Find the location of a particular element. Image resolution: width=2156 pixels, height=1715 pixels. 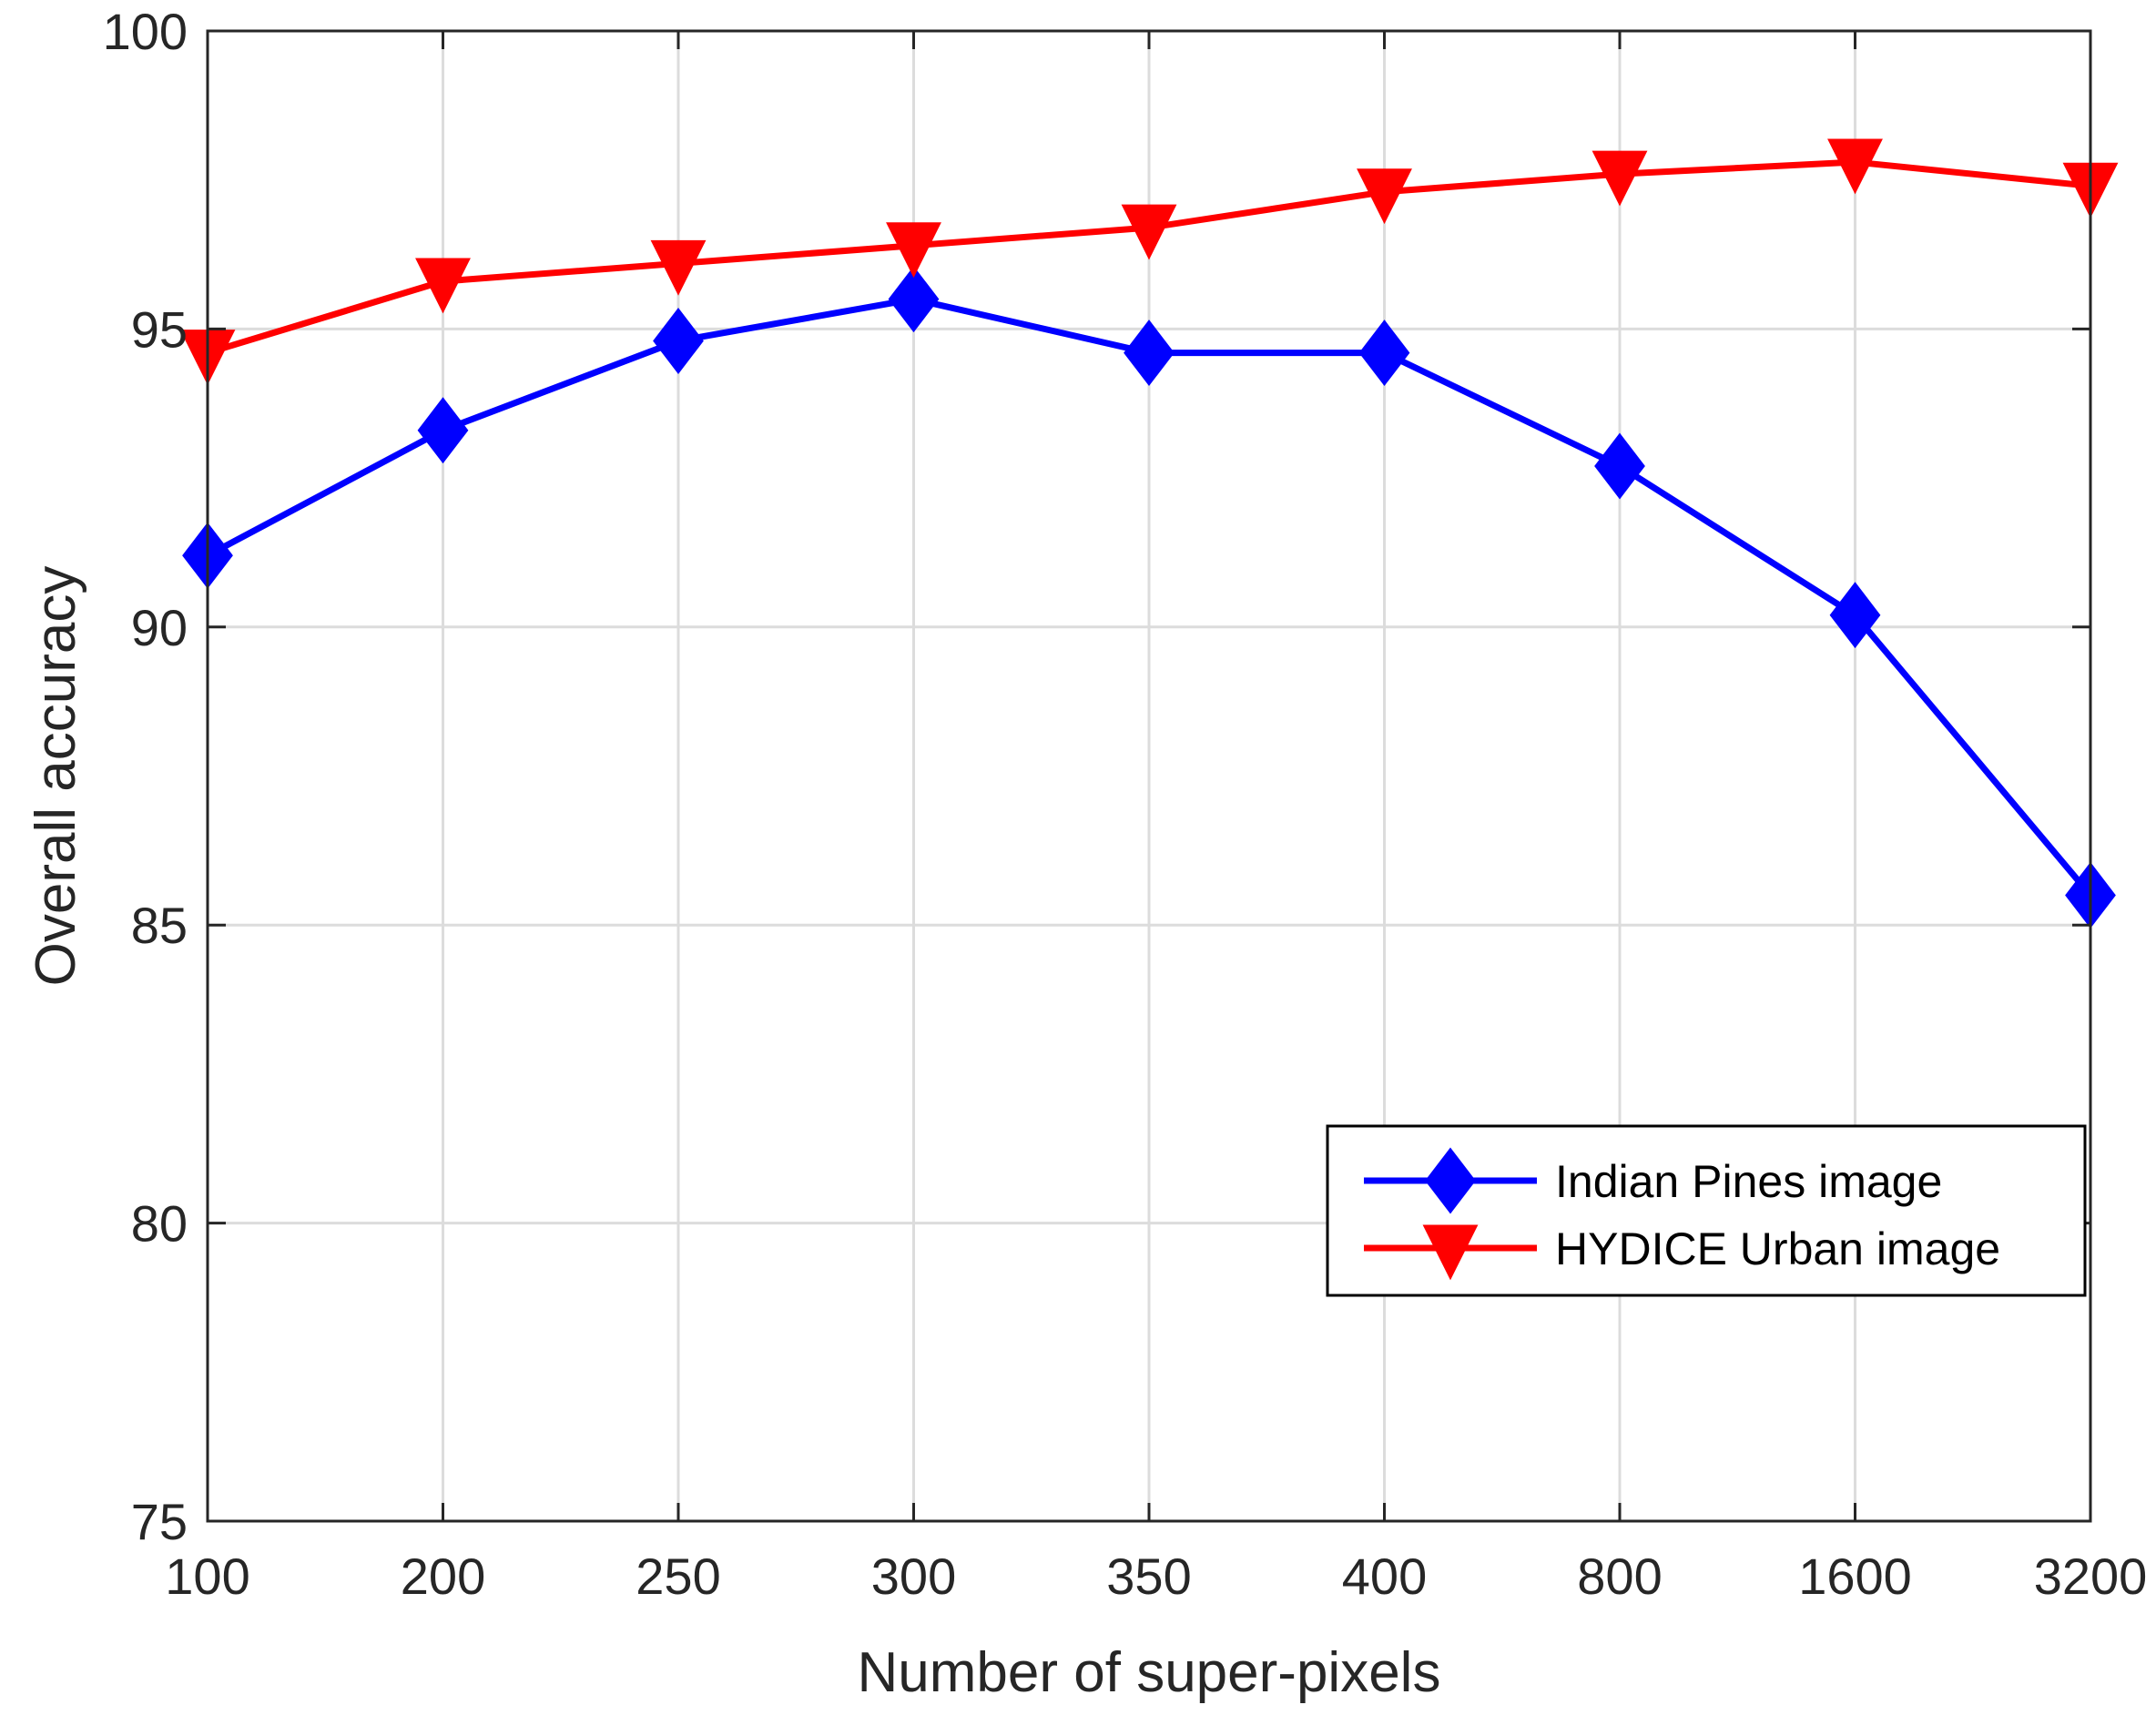

y-tick-label: 100 is located at coordinates (146, 31).